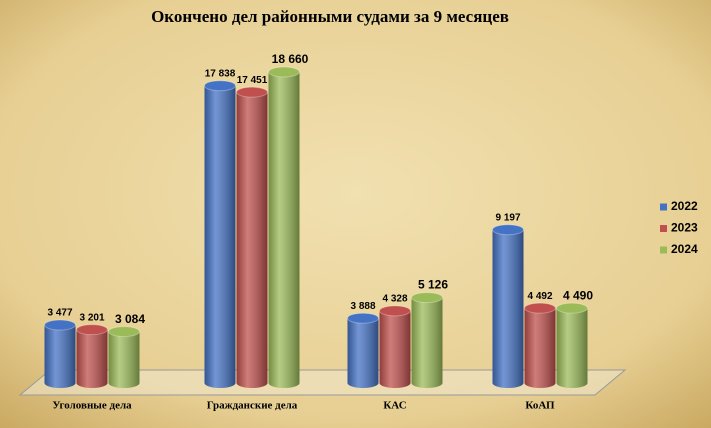 Image resolution: width=711 pixels, height=428 pixels. Describe the element at coordinates (684, 249) in the screenshot. I see `legend-label: 2024` at that location.